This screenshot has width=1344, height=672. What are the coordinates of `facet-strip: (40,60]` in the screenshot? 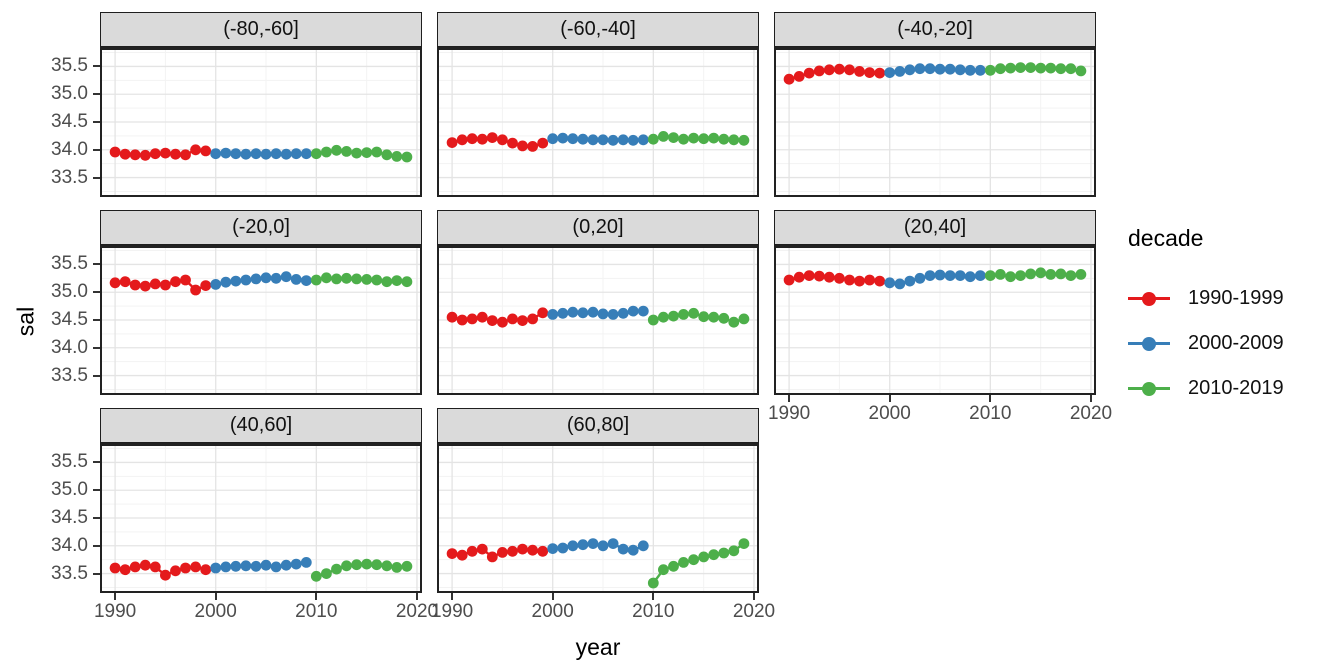 It's located at (261, 425).